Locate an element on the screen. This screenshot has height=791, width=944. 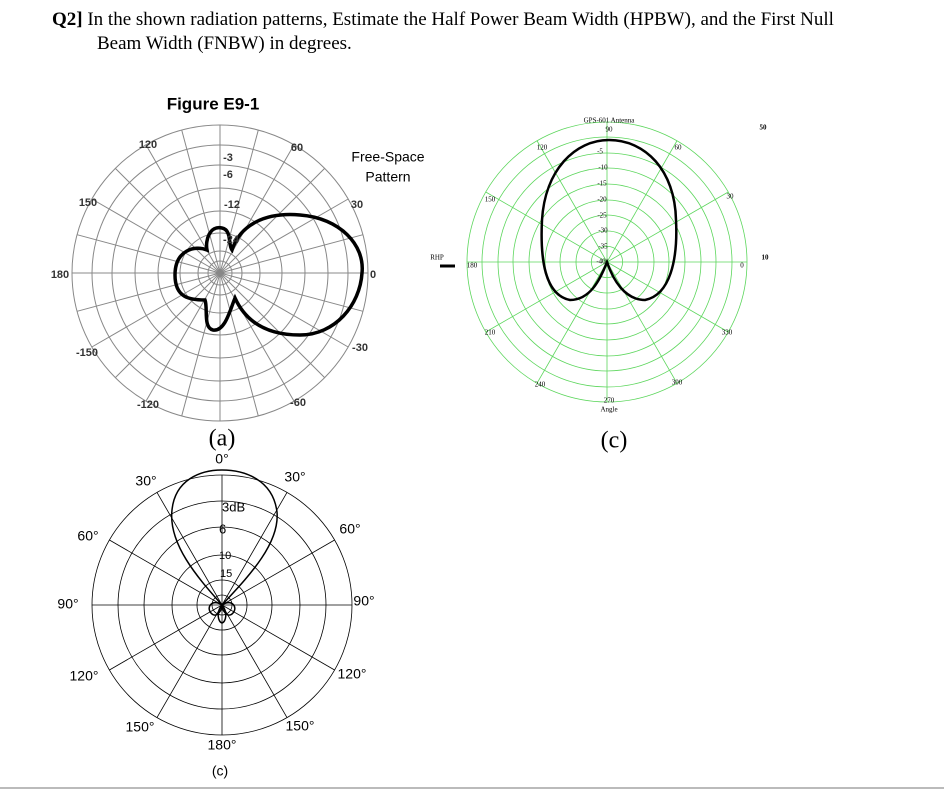
db-label: -40 is located at coordinates (601, 262).